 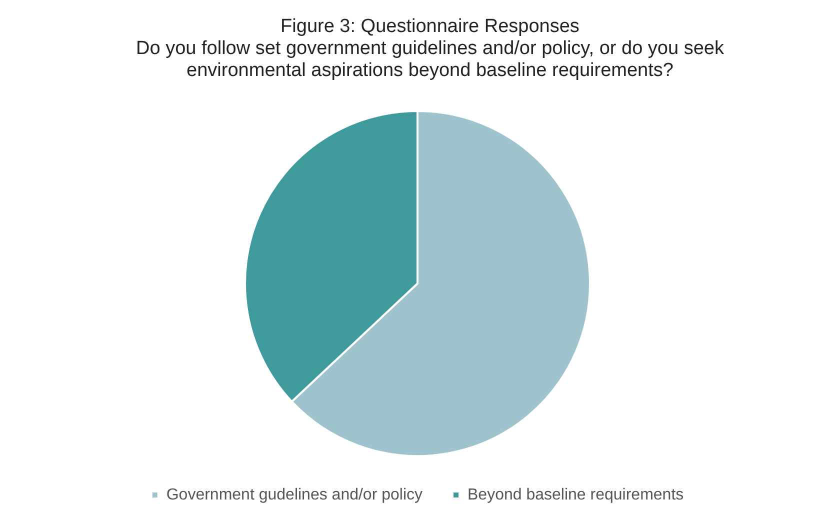 What do you see at coordinates (430, 60) in the screenshot?
I see `chart-subtitle: Do you follow set government guidelines and/or policy, or do you seek environmental aspirations beyond baseline requirements?` at bounding box center [430, 60].